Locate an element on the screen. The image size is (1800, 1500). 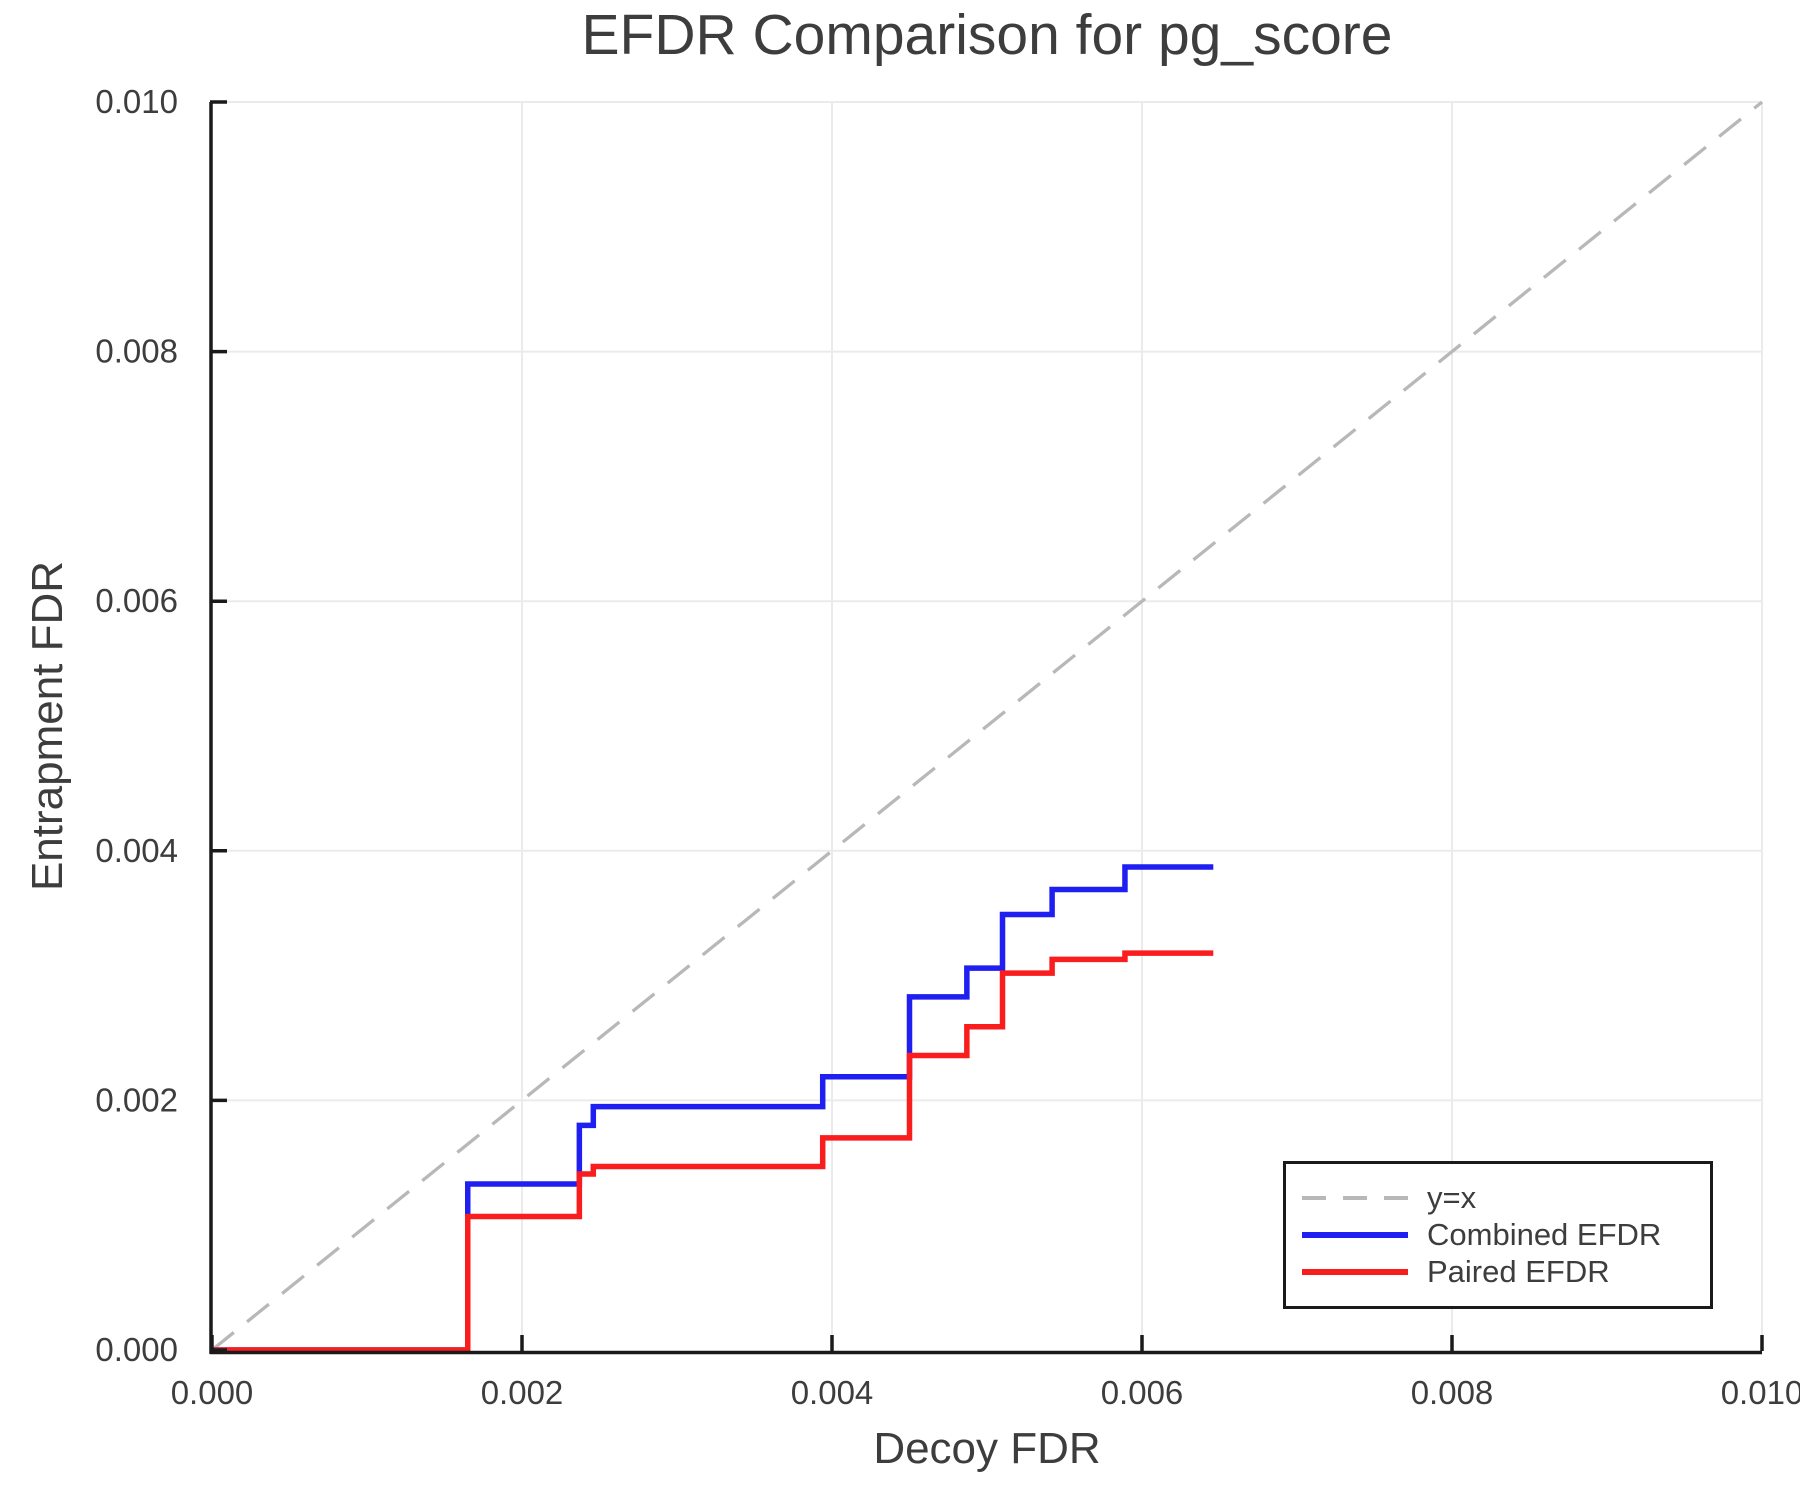
legend-label-paired-efdr: Paired EFDR is located at coordinates (1518, 1271).